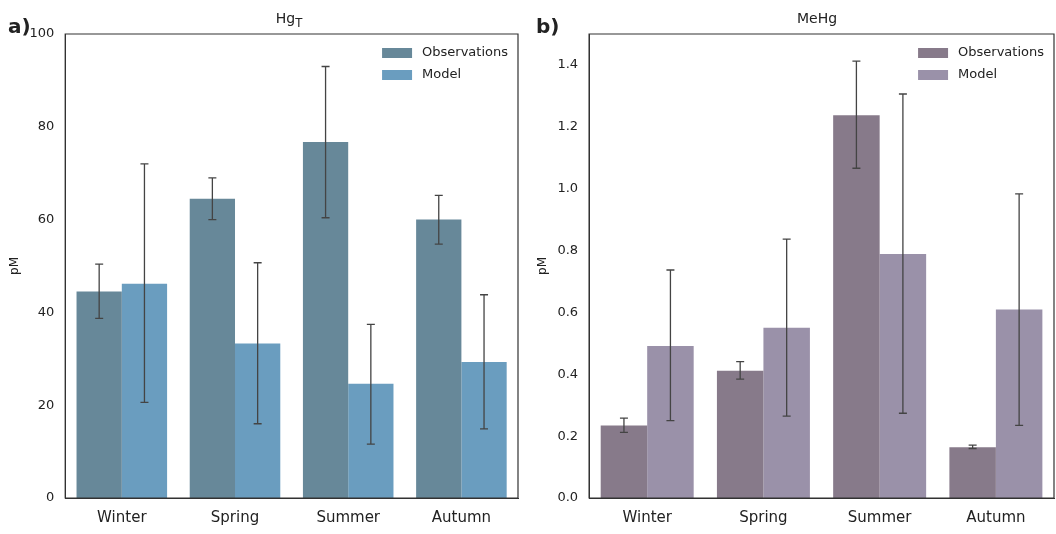 This screenshot has width=1056, height=534. What do you see at coordinates (50, 497) in the screenshot?
I see `y-tick-label: 0` at bounding box center [50, 497].